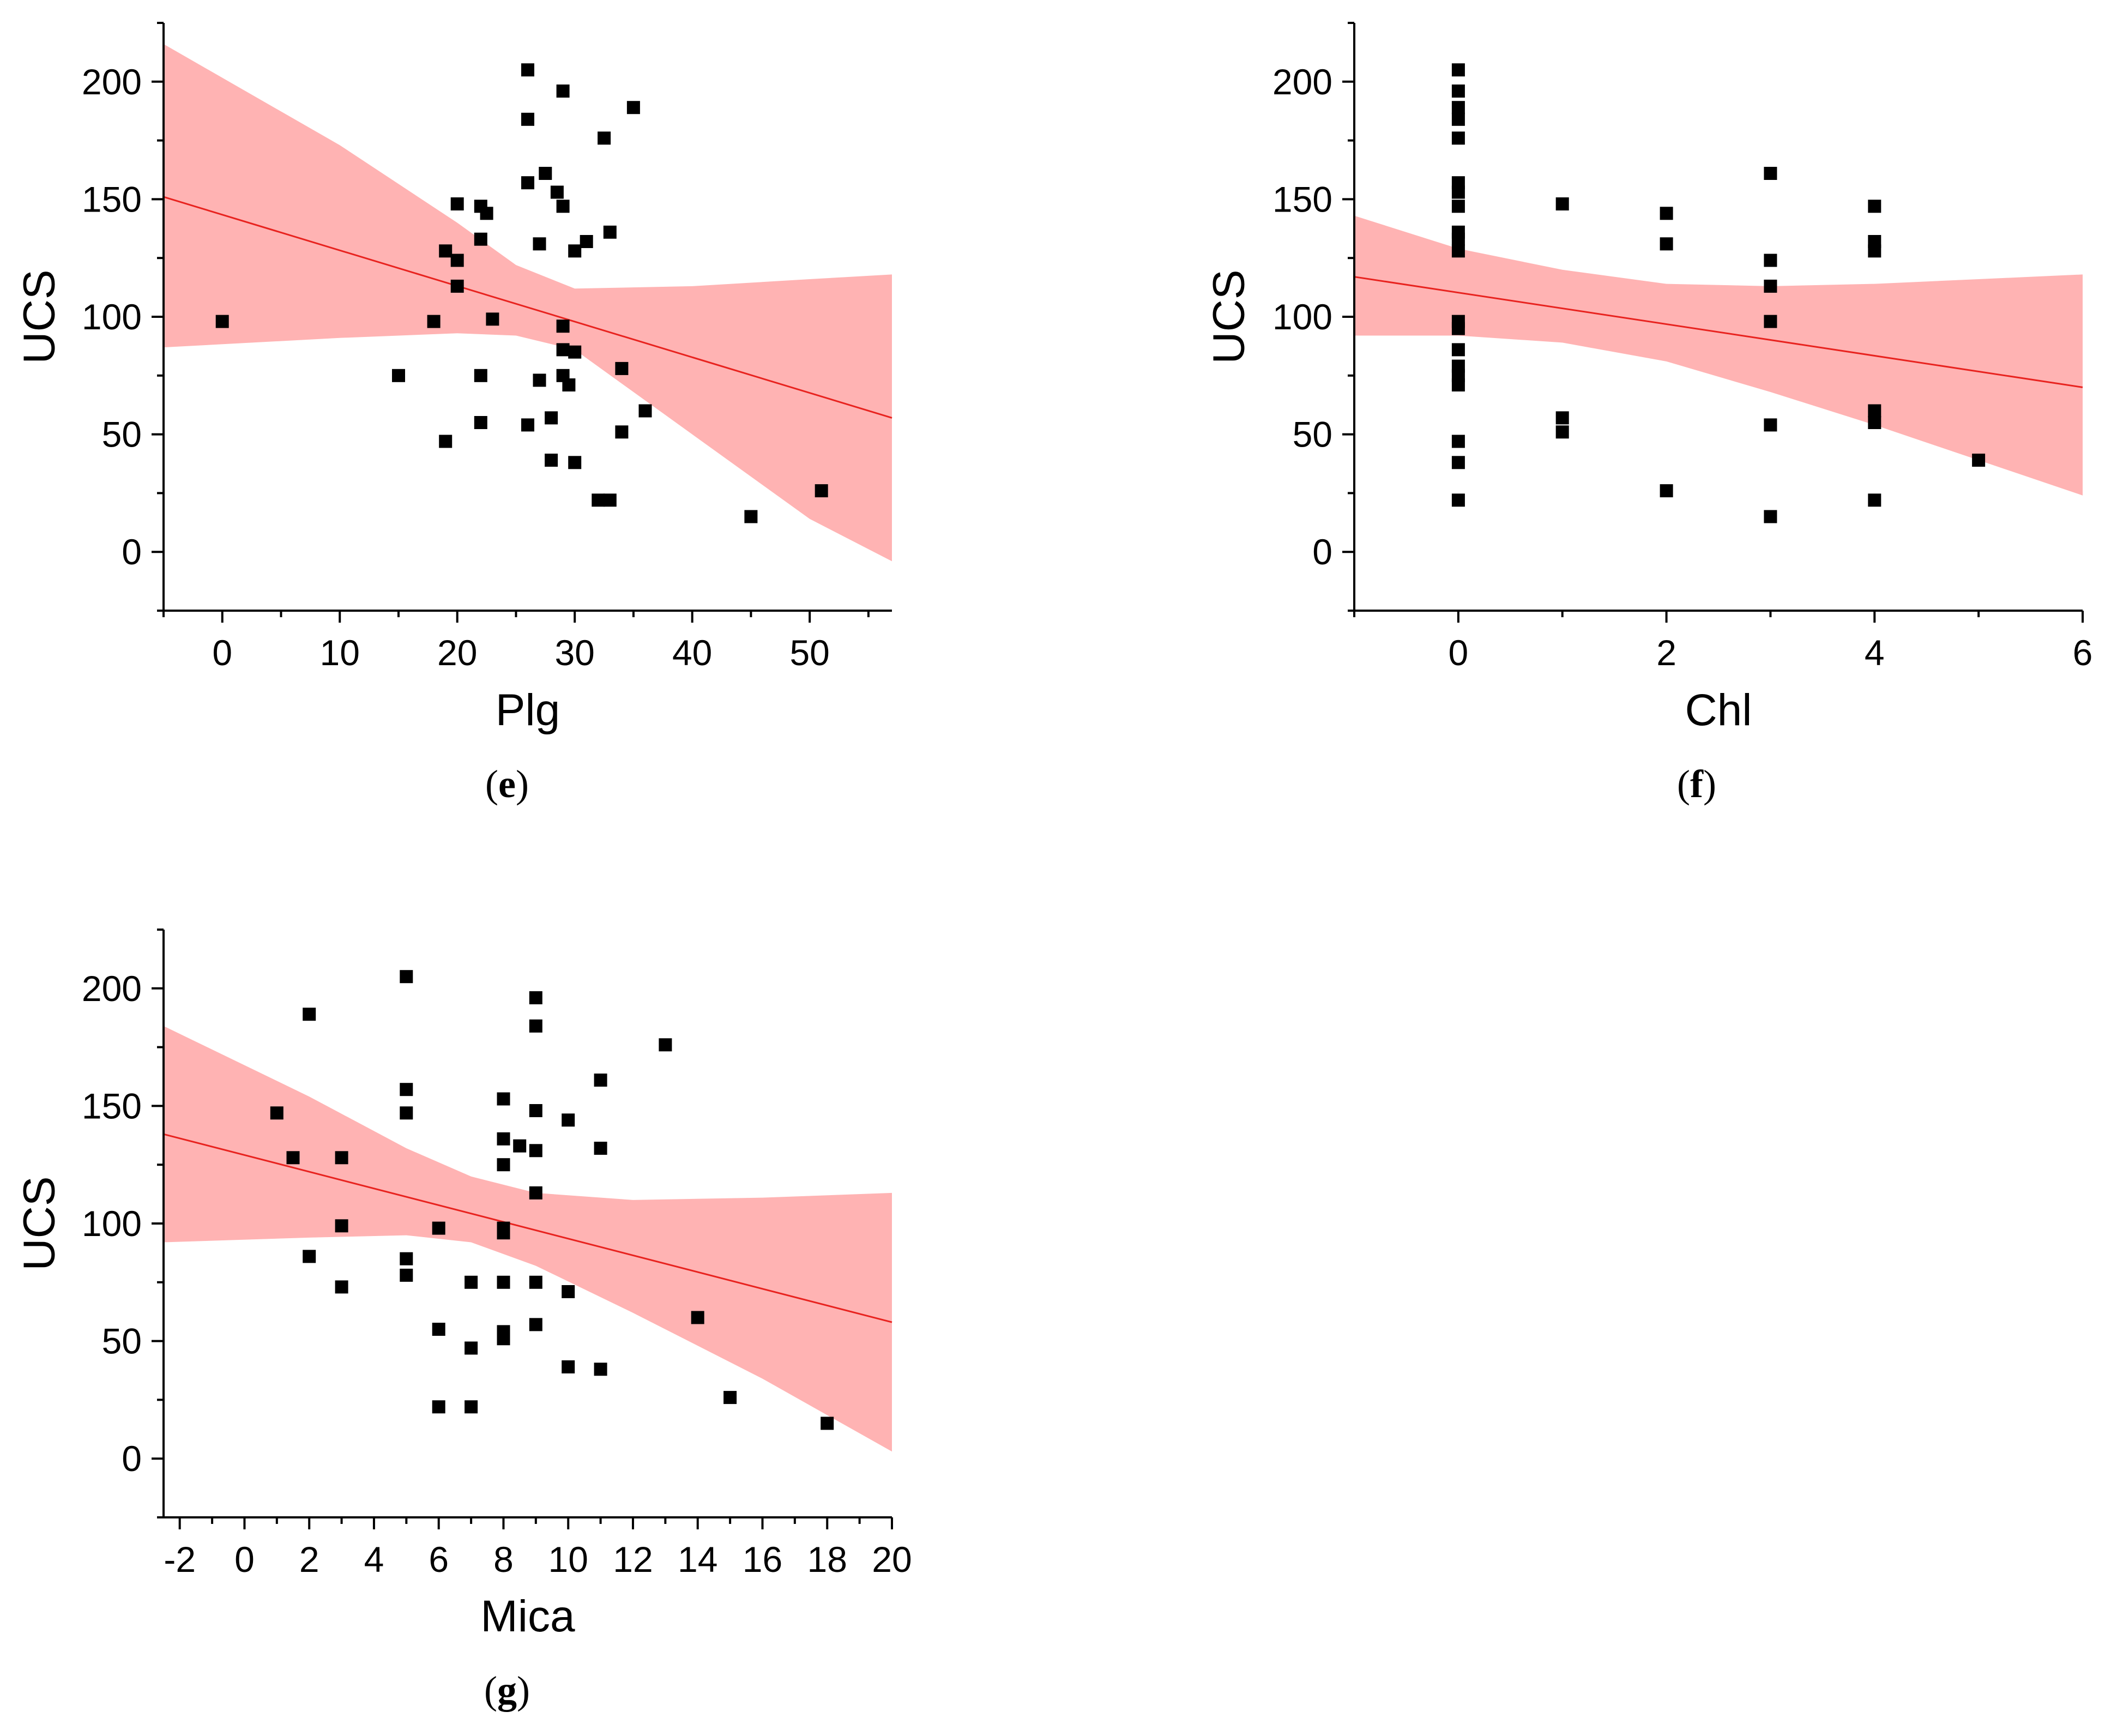  Describe the element at coordinates (892, 1559) in the screenshot. I see `x-tick-label: 20` at that location.